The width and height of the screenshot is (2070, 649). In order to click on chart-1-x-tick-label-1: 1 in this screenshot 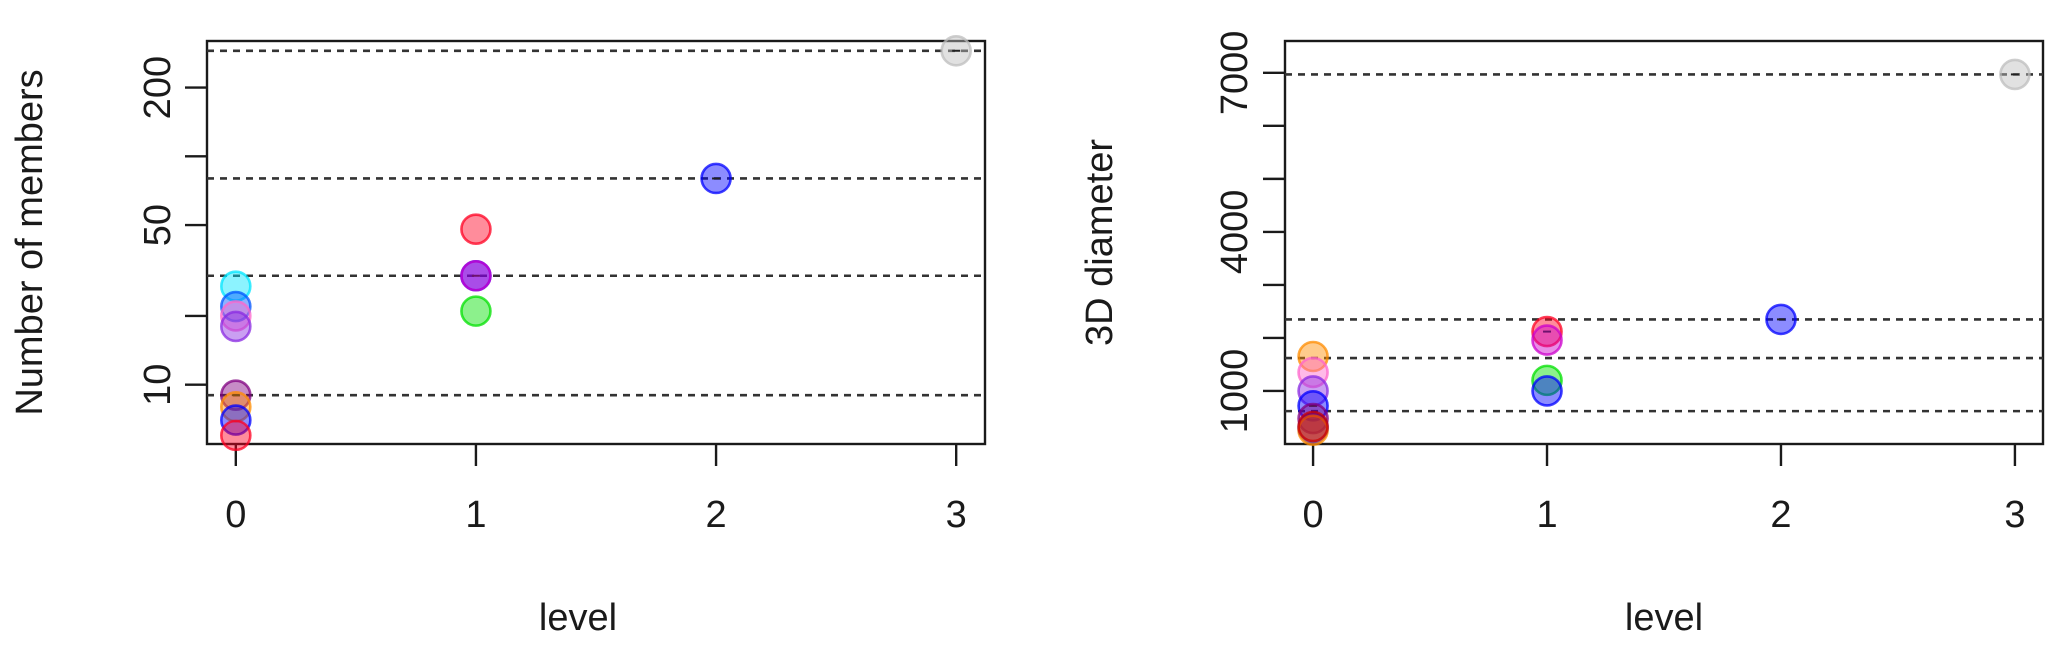, I will do `click(1546, 515)`.